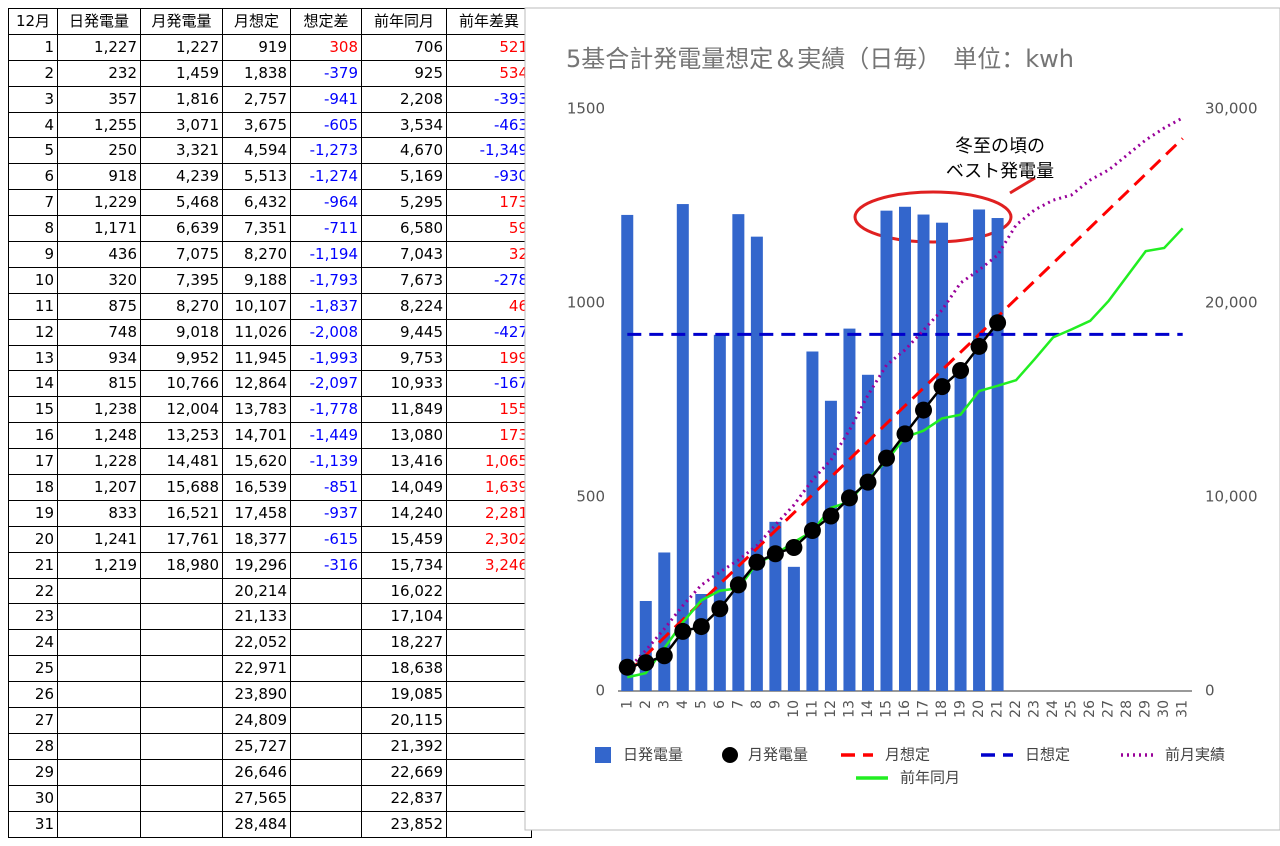 The height and width of the screenshot is (846, 1280). I want to click on cell: 28,484, so click(256, 824).